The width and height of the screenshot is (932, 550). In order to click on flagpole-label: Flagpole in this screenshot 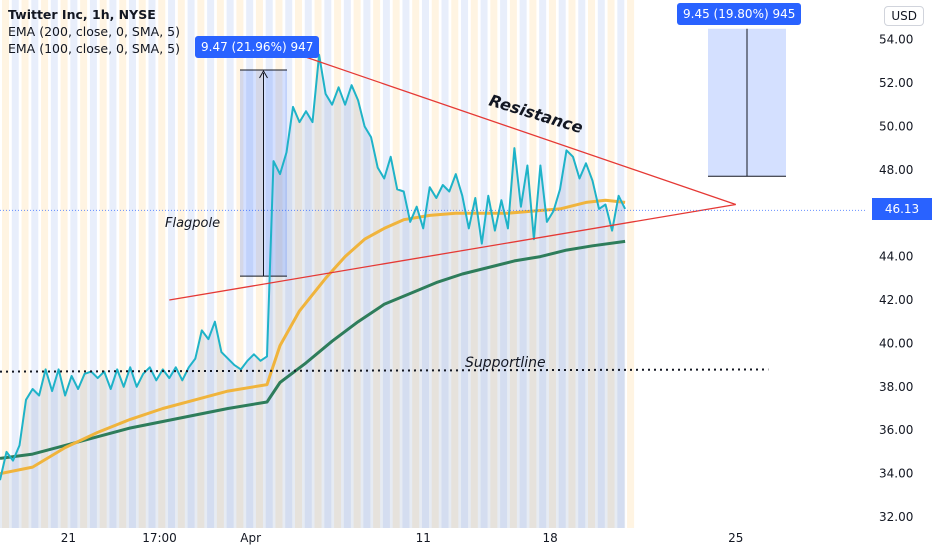, I will do `click(192, 223)`.